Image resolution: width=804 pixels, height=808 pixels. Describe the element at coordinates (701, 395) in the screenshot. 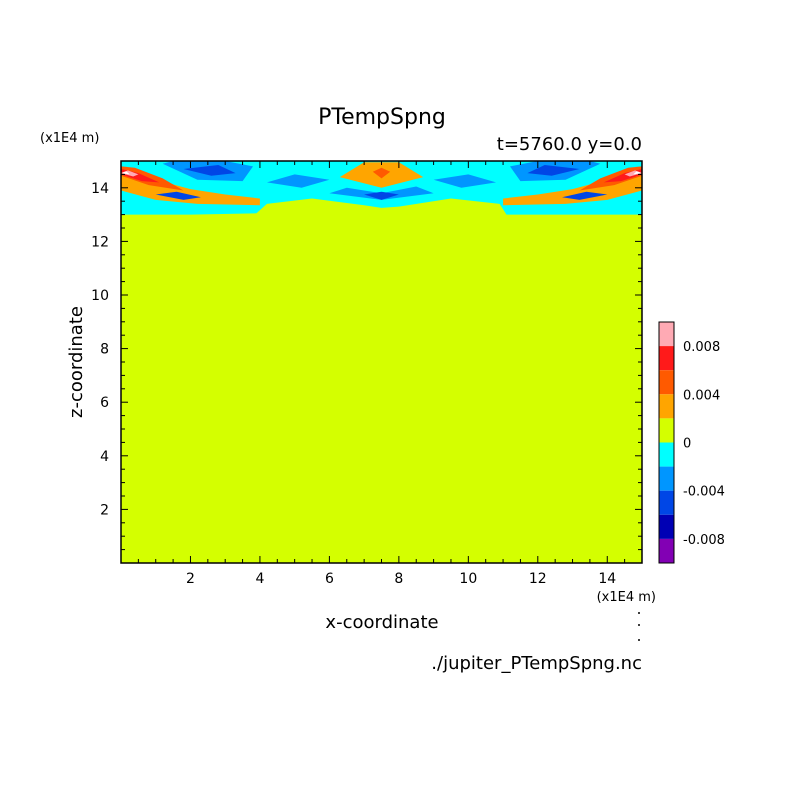

I see `colorbar-tick-label: 0.004` at that location.